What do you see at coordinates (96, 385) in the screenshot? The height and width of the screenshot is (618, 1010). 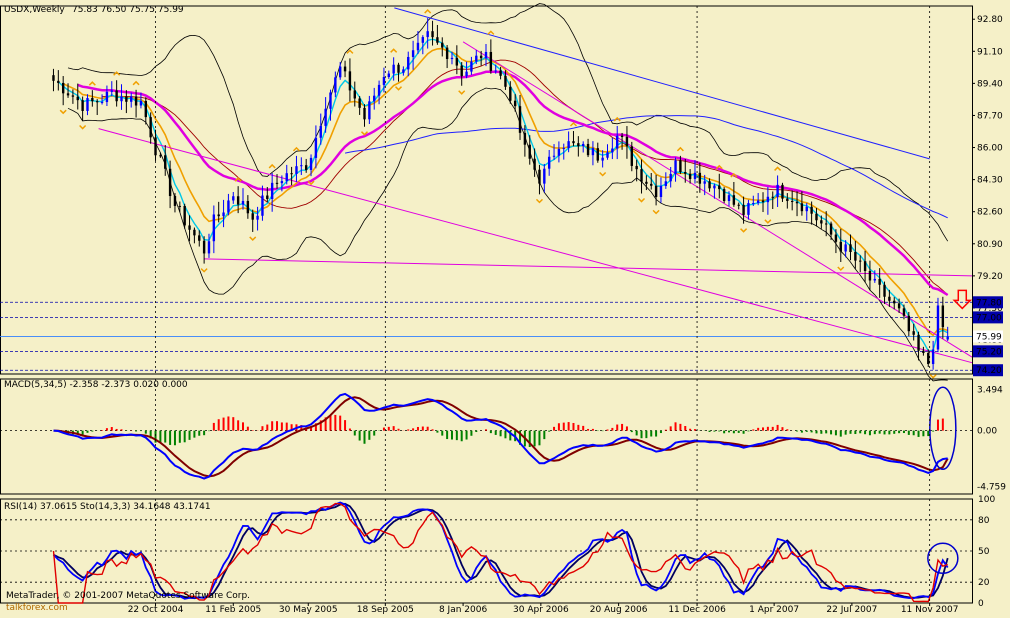 I see `macd-label: MACD(5,34,5) -2.358 -2.373 0.020 0.000` at bounding box center [96, 385].